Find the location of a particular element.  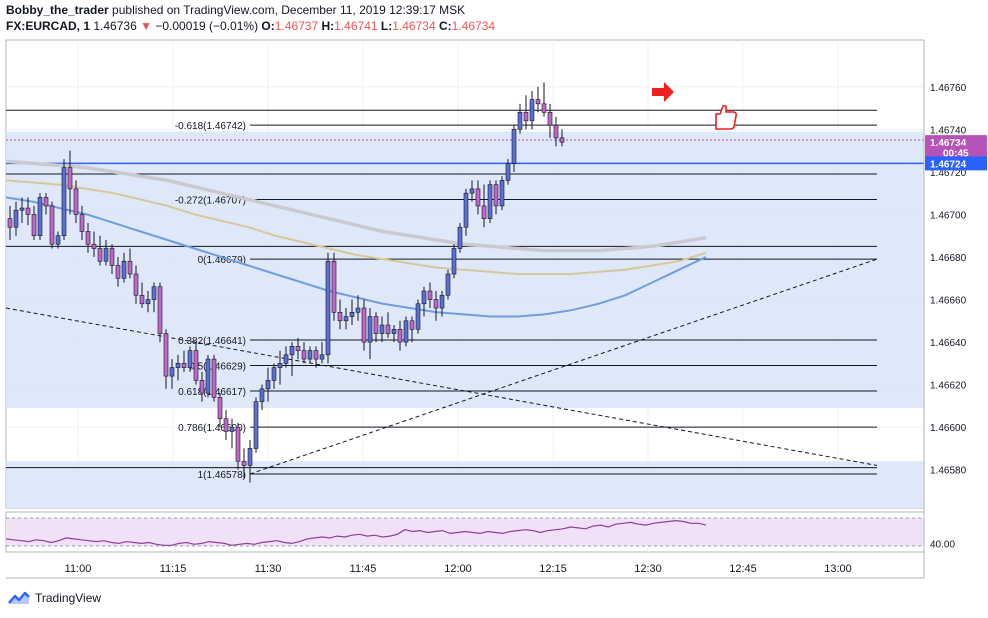

price-tag-current is located at coordinates (956, 142).